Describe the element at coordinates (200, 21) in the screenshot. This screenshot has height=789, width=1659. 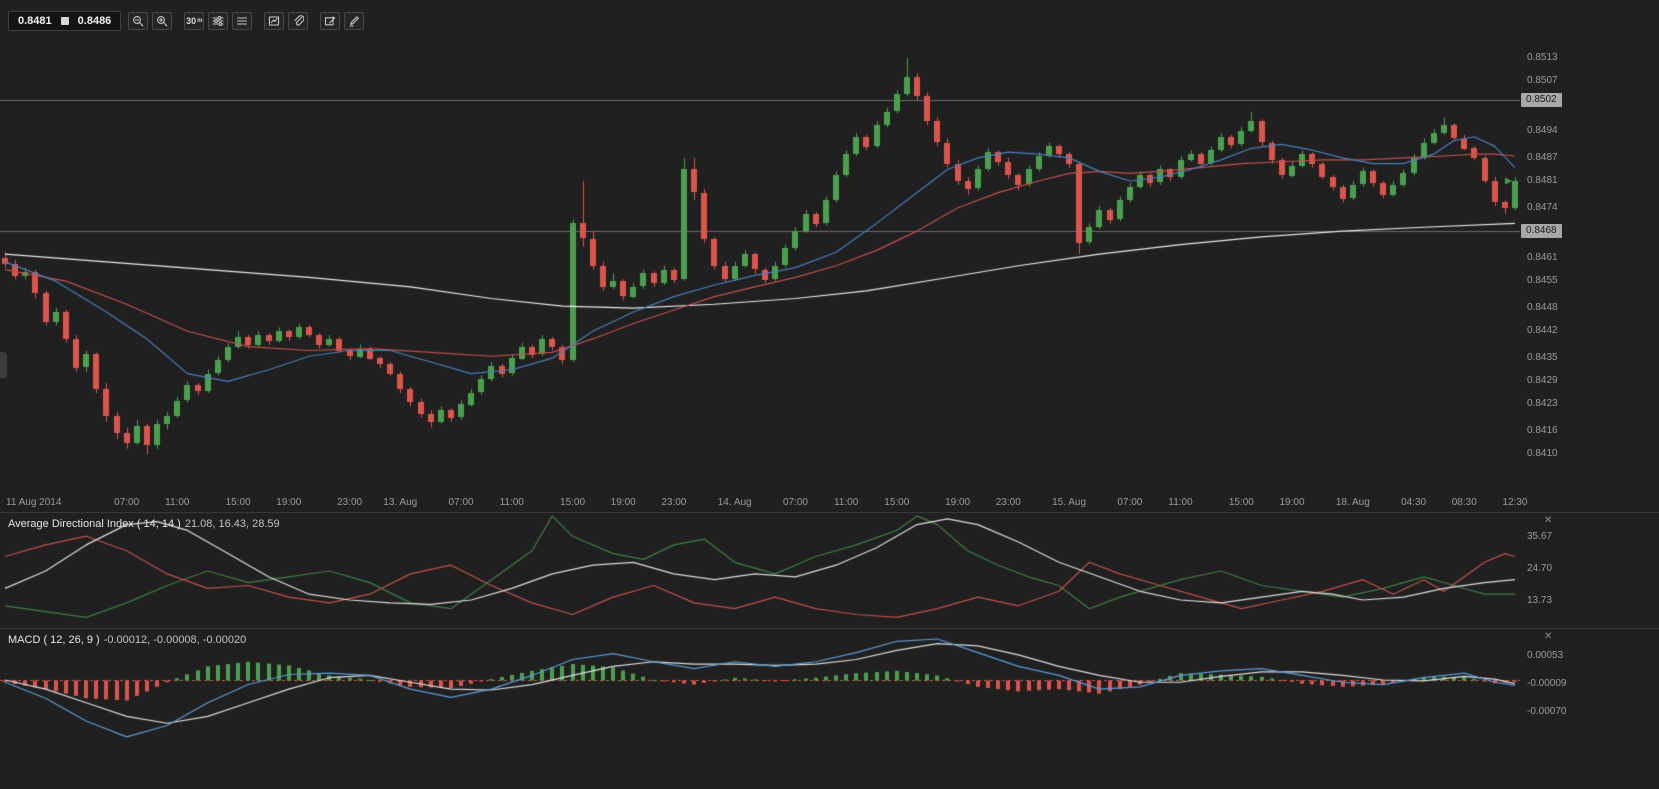
I see `timeframe-unit: m` at that location.